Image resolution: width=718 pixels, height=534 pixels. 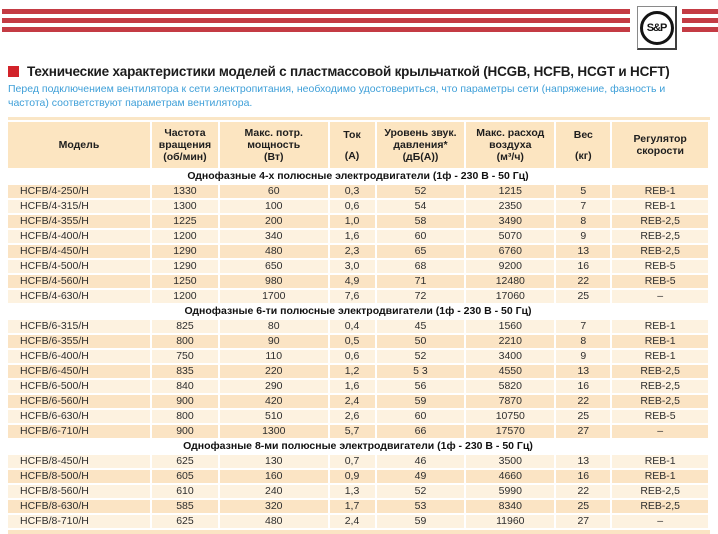 What do you see at coordinates (421, 223) in the screenshot?
I see `value-cell-noise: 58` at bounding box center [421, 223].